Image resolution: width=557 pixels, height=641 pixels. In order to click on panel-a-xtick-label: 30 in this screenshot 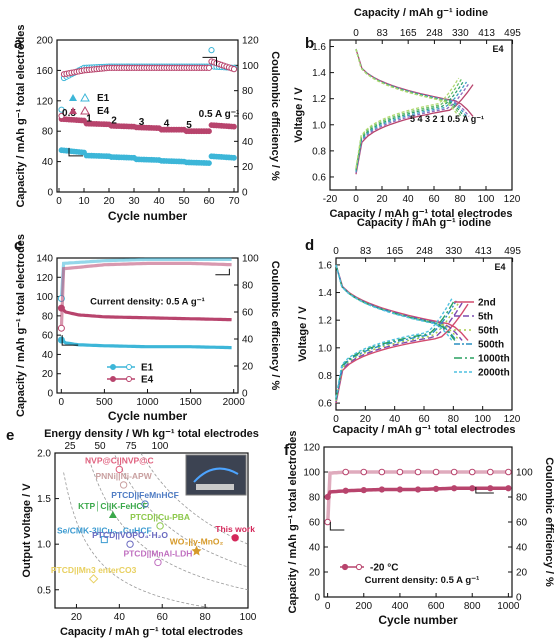, I will do `click(134, 201)`.